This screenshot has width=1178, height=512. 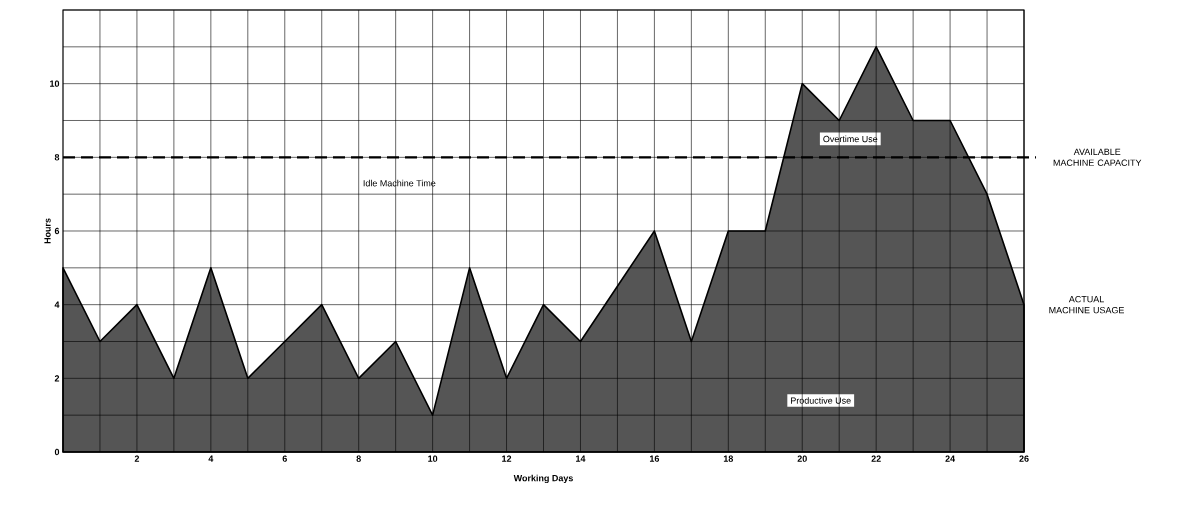 What do you see at coordinates (850, 139) in the screenshot?
I see `annotation: Overtime Use` at bounding box center [850, 139].